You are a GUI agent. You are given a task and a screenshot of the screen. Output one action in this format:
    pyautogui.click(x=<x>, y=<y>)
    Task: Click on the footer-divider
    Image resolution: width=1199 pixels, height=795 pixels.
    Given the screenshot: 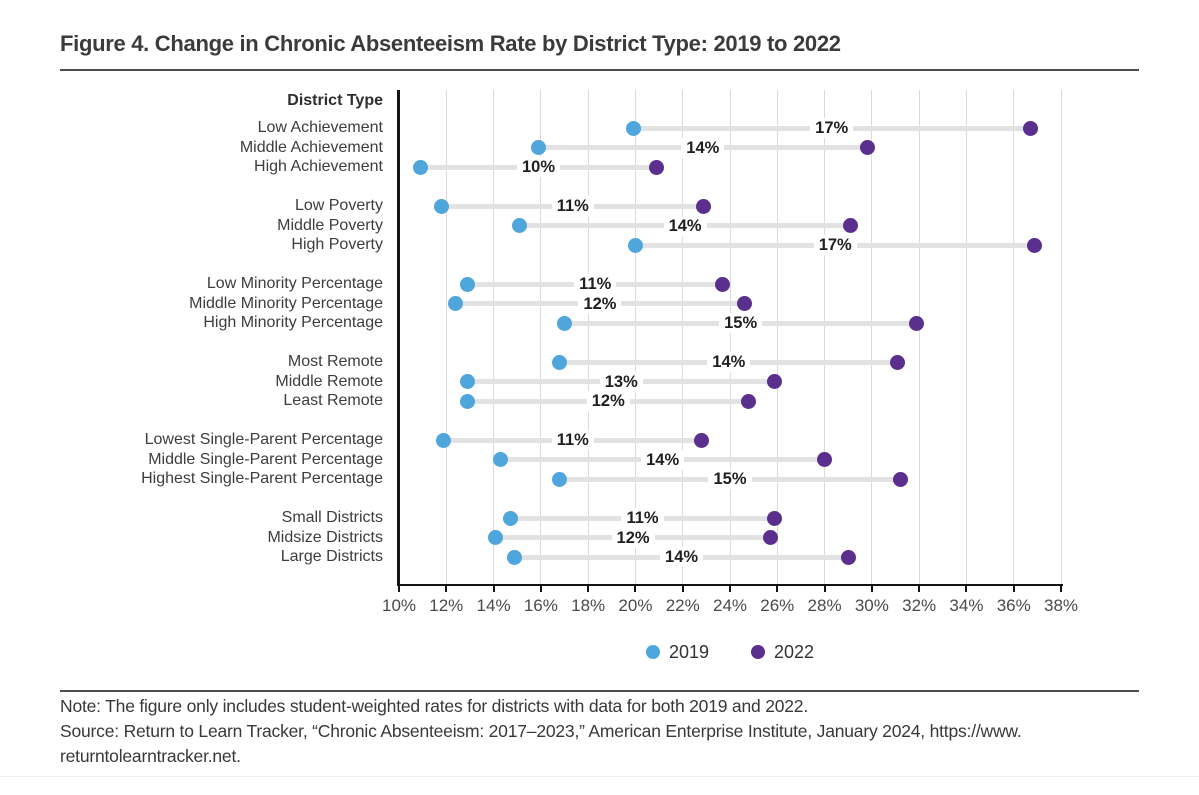 What is the action you would take?
    pyautogui.click(x=599, y=691)
    